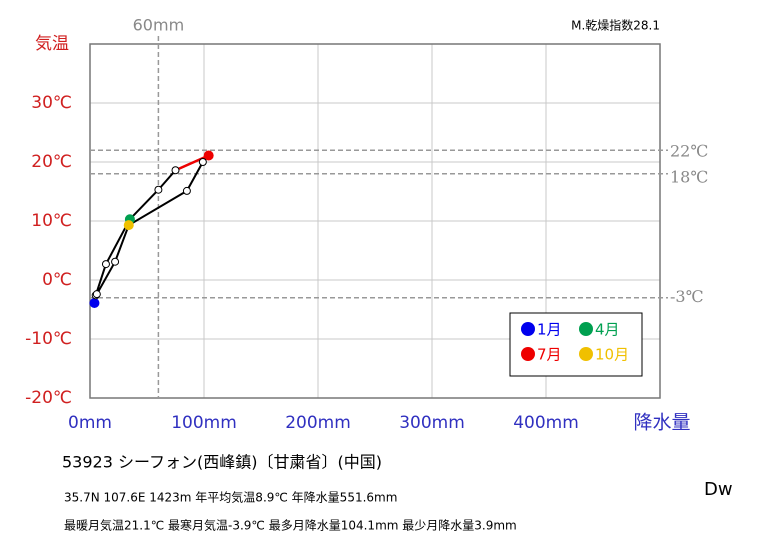 This screenshot has height=545, width=763. I want to click on y-axis-label: 気温, so click(52, 44).